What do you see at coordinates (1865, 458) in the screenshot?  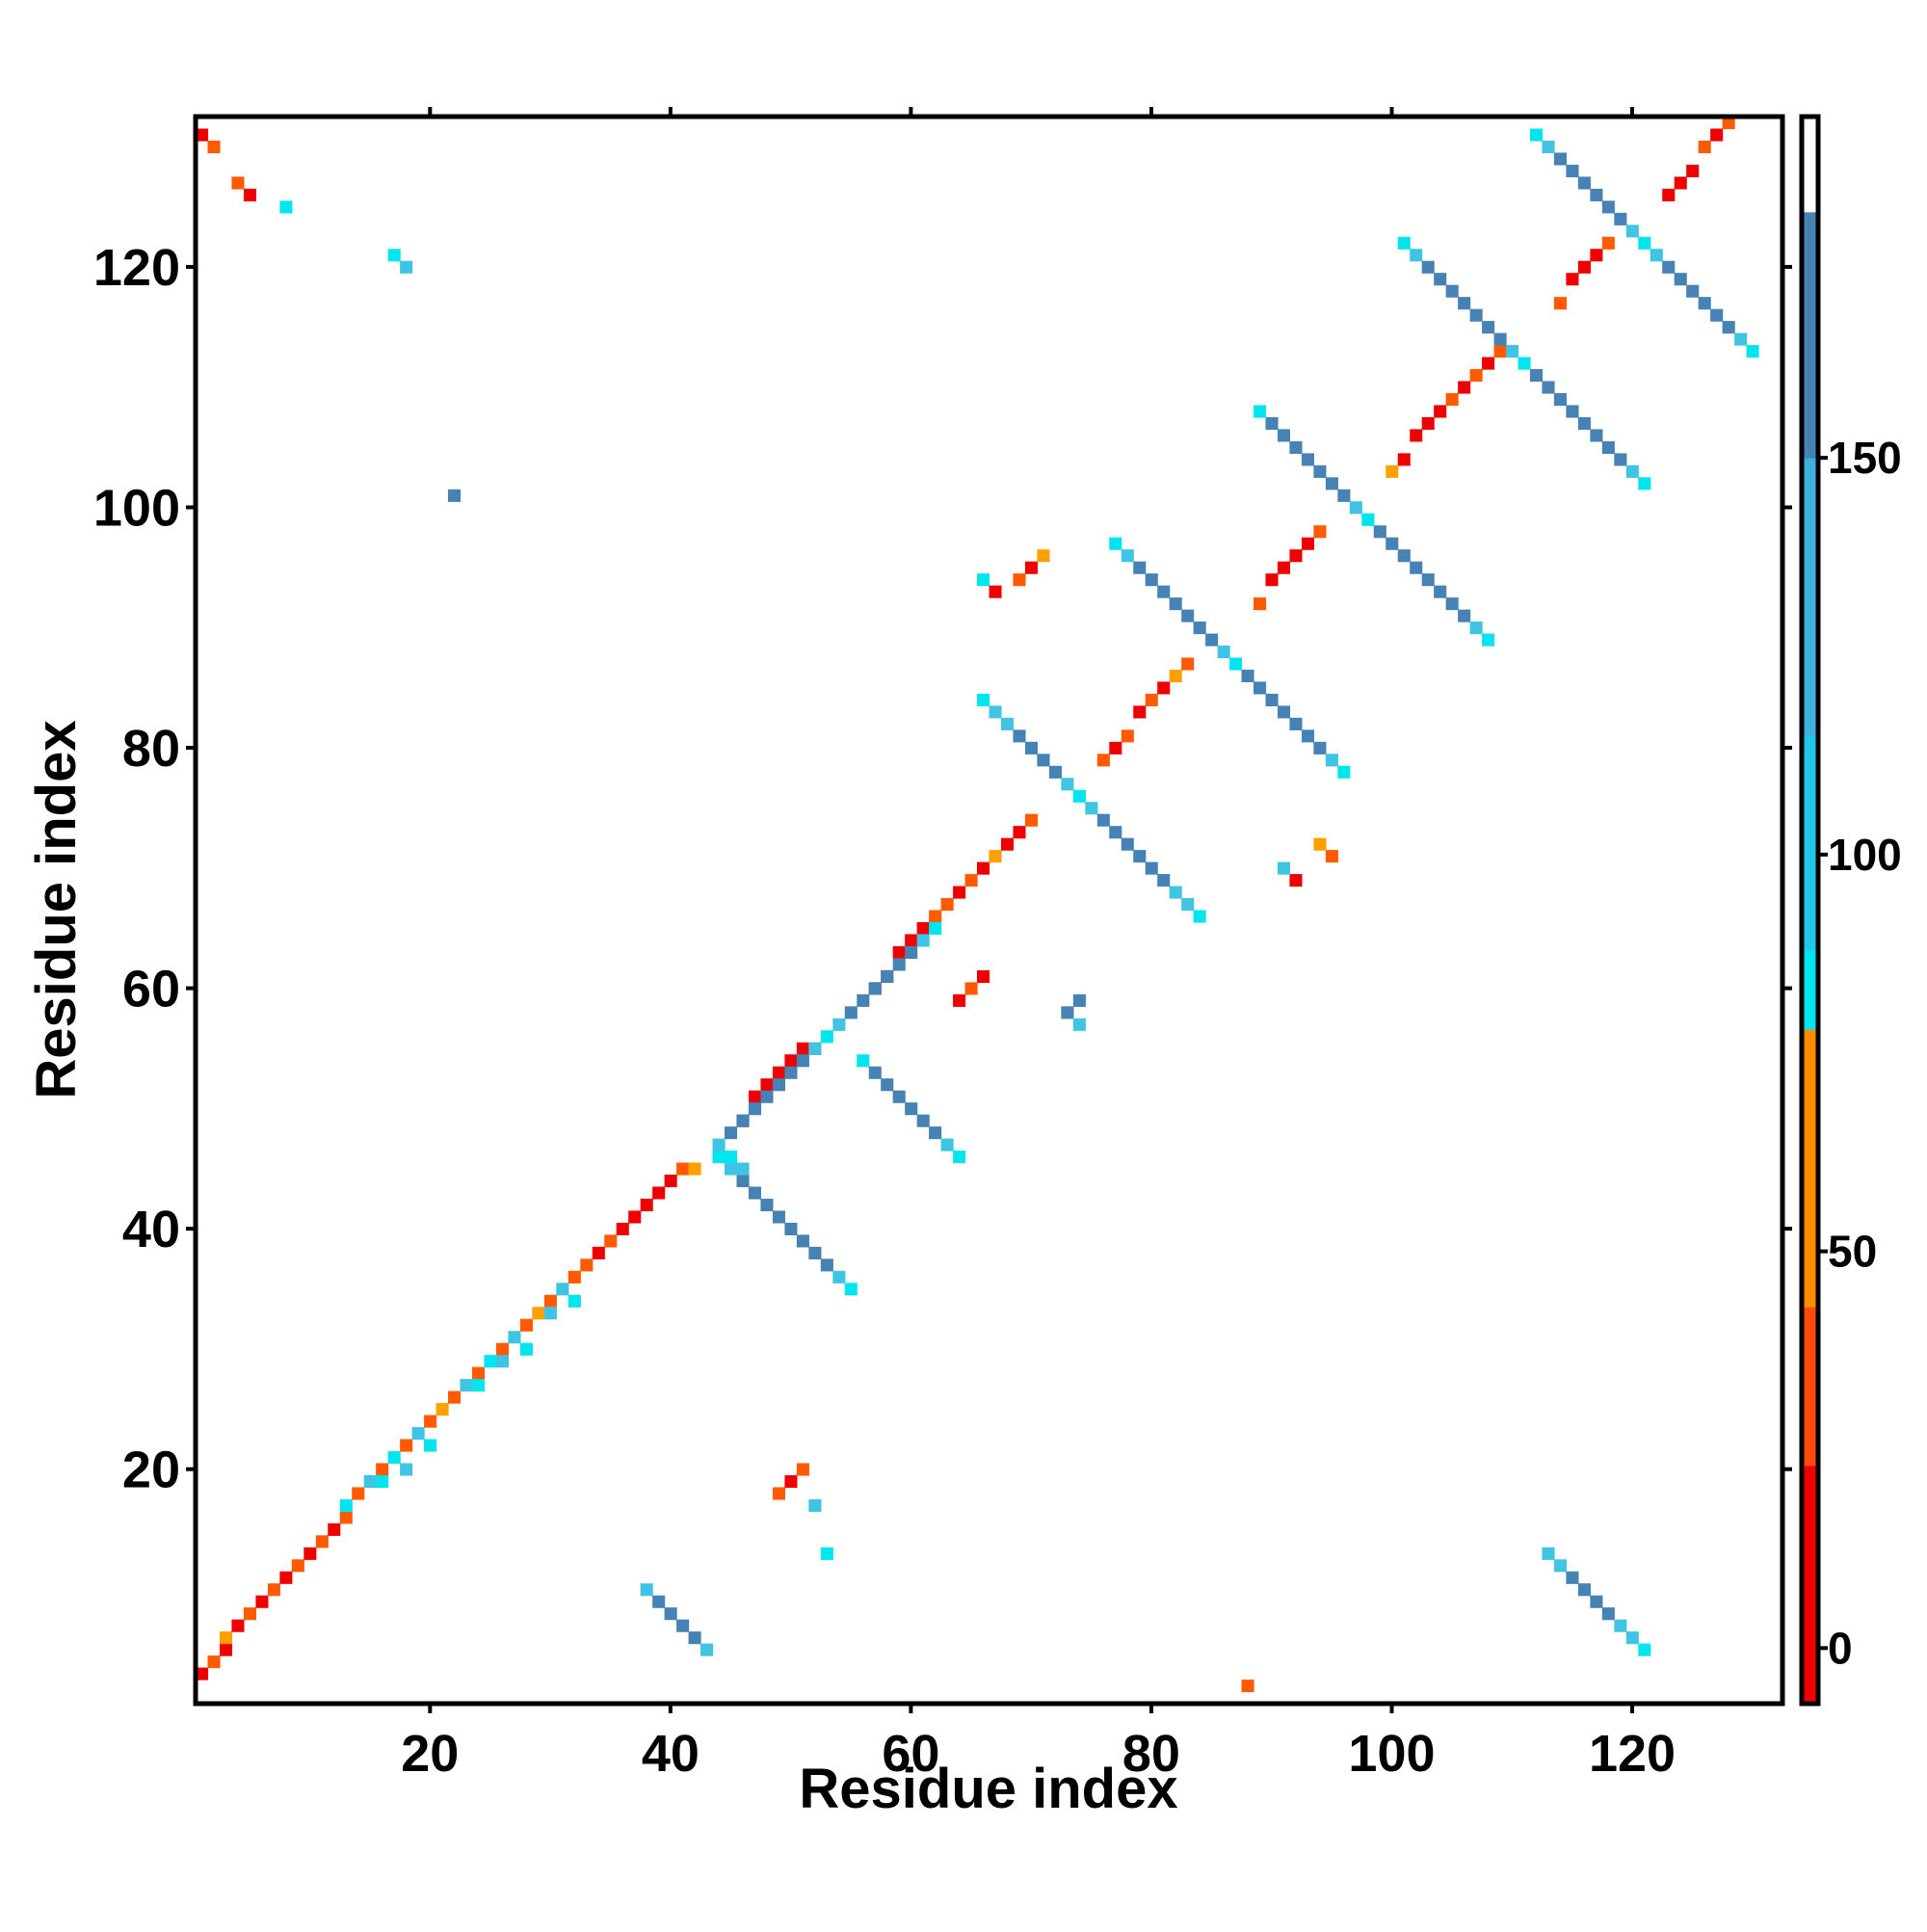 I see `colorbar-tick-label: 150` at bounding box center [1865, 458].